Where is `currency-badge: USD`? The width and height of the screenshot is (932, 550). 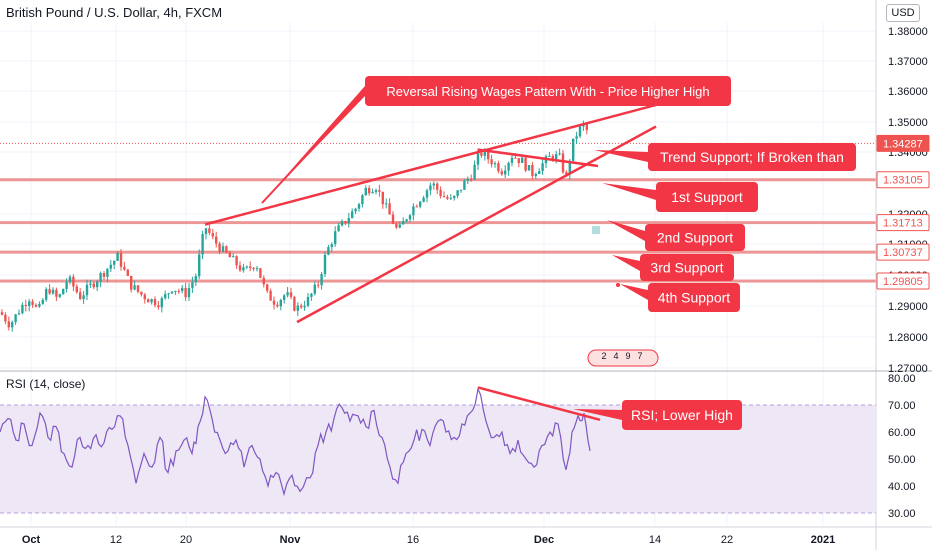 currency-badge: USD is located at coordinates (903, 13).